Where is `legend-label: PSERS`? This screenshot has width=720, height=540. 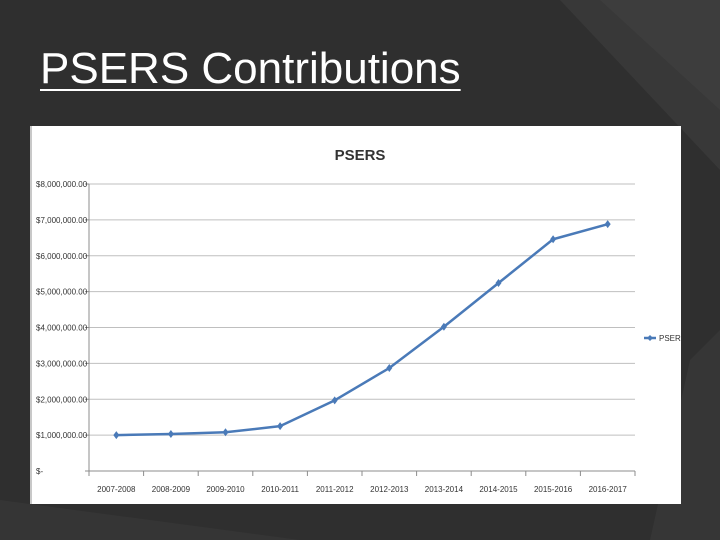 legend-label: PSERS is located at coordinates (670, 338).